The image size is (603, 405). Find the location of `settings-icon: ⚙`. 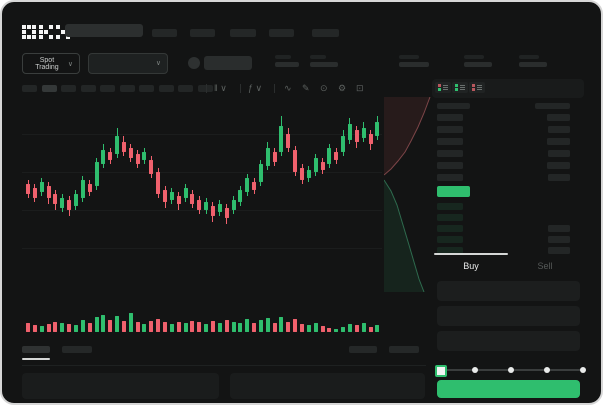

settings-icon: ⚙ is located at coordinates (342, 88).